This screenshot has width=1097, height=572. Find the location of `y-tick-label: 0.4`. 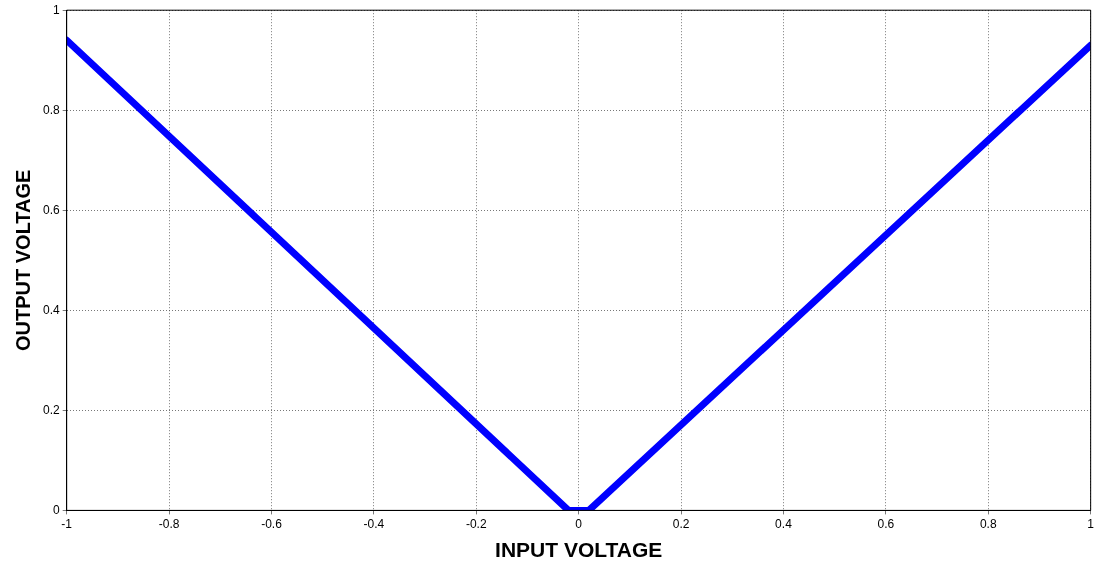

y-tick-label: 0.4 is located at coordinates (51, 309).